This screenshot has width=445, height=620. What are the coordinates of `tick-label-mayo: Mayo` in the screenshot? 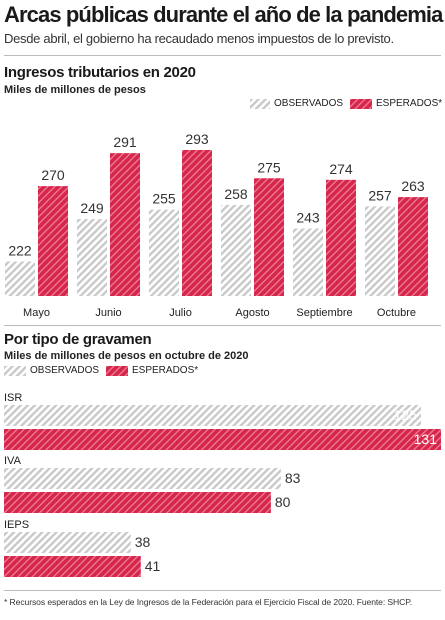 It's located at (36, 313).